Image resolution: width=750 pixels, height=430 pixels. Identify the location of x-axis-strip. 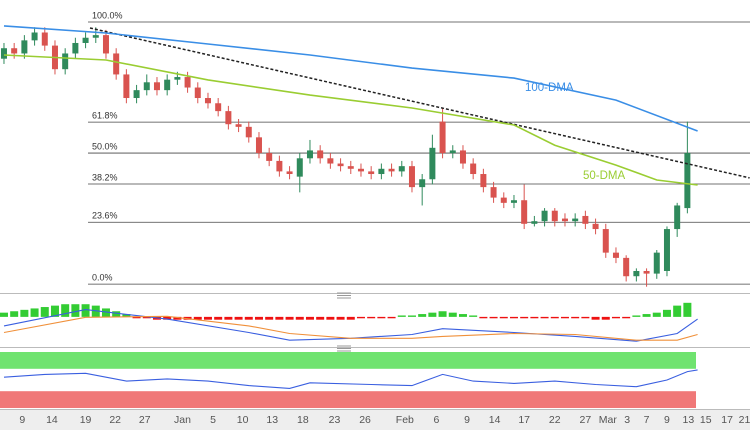
(375, 420).